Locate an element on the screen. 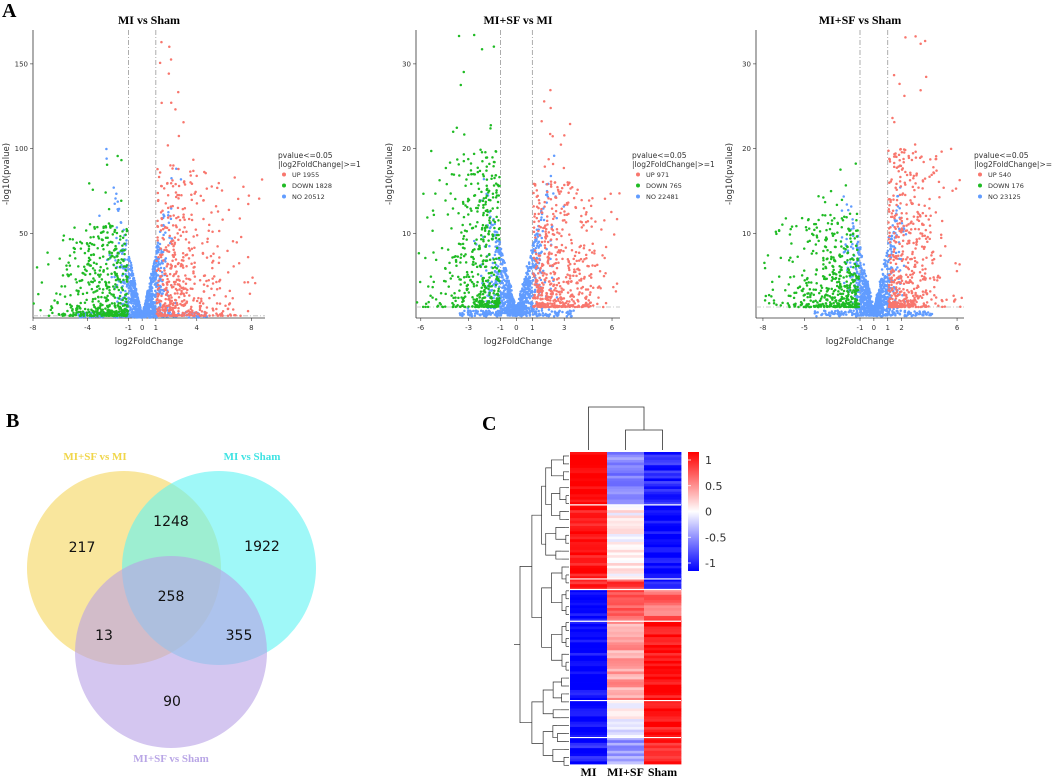  x-tick-label: -6 is located at coordinates (421, 328).